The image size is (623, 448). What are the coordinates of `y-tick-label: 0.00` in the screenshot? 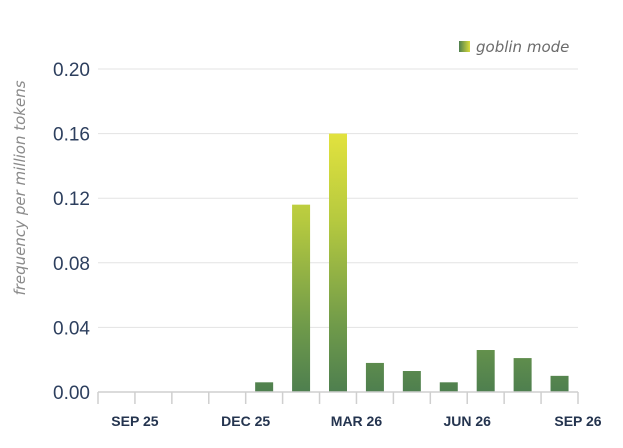 It's located at (71, 393).